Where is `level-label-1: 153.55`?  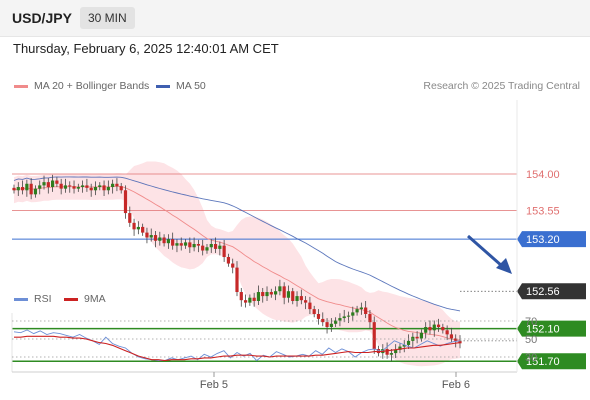
level-label-1: 153.55 is located at coordinates (543, 212).